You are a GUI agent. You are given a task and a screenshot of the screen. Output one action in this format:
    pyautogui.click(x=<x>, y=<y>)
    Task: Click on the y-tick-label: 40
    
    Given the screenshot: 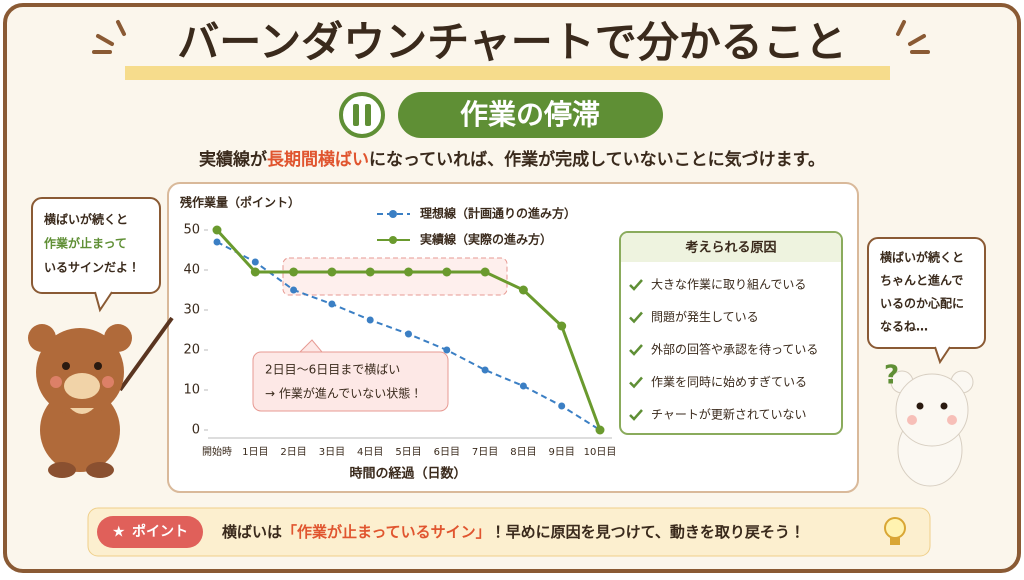 What is the action you would take?
    pyautogui.click(x=191, y=270)
    